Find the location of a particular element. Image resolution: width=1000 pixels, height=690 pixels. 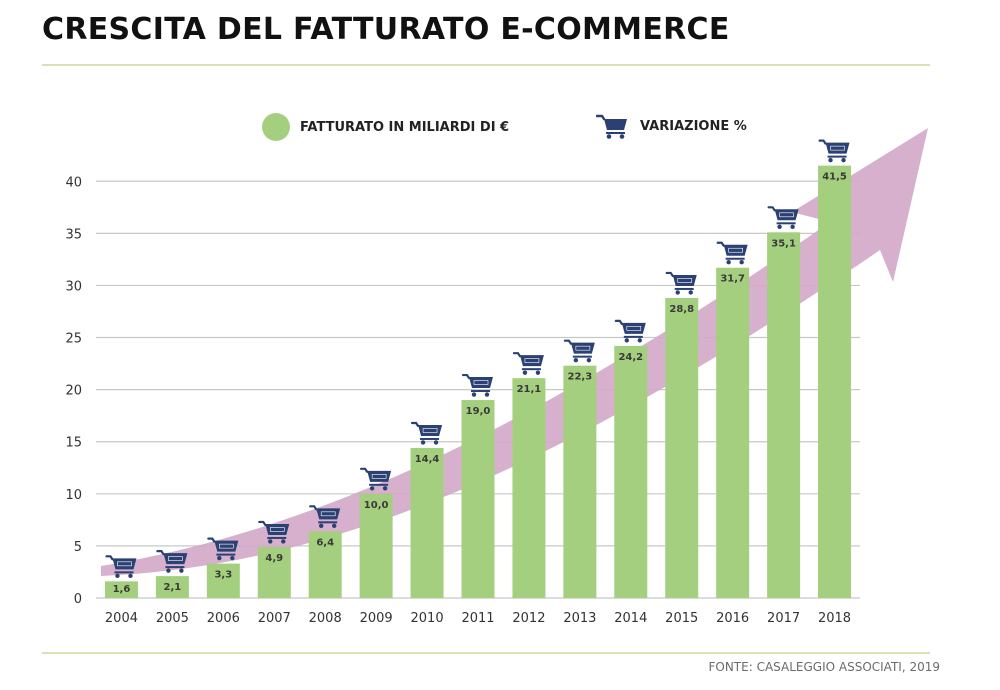

x-tick-label: 2011 is located at coordinates (477, 618).